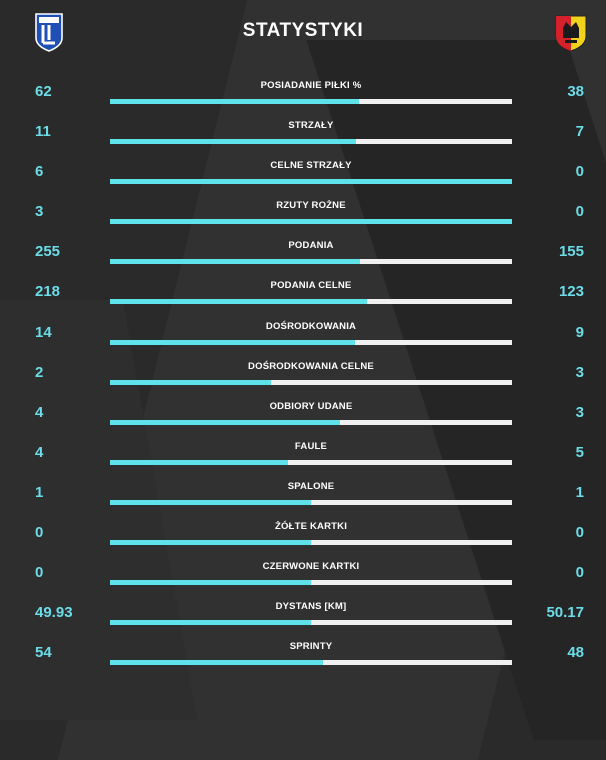 The height and width of the screenshot is (760, 606). I want to click on stat-label: PODANIA, so click(311, 246).